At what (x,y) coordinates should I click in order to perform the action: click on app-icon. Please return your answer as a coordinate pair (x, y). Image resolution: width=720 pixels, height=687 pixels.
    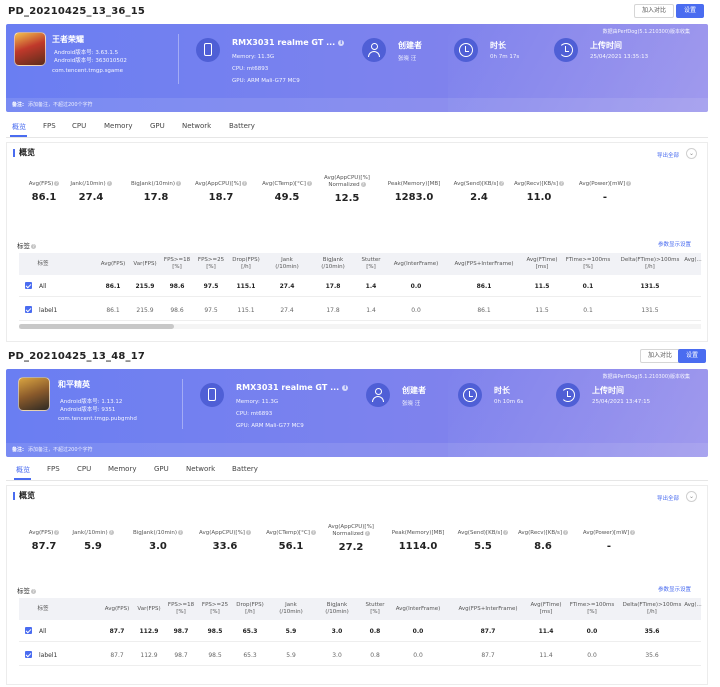
    Looking at the image, I should click on (34, 394).